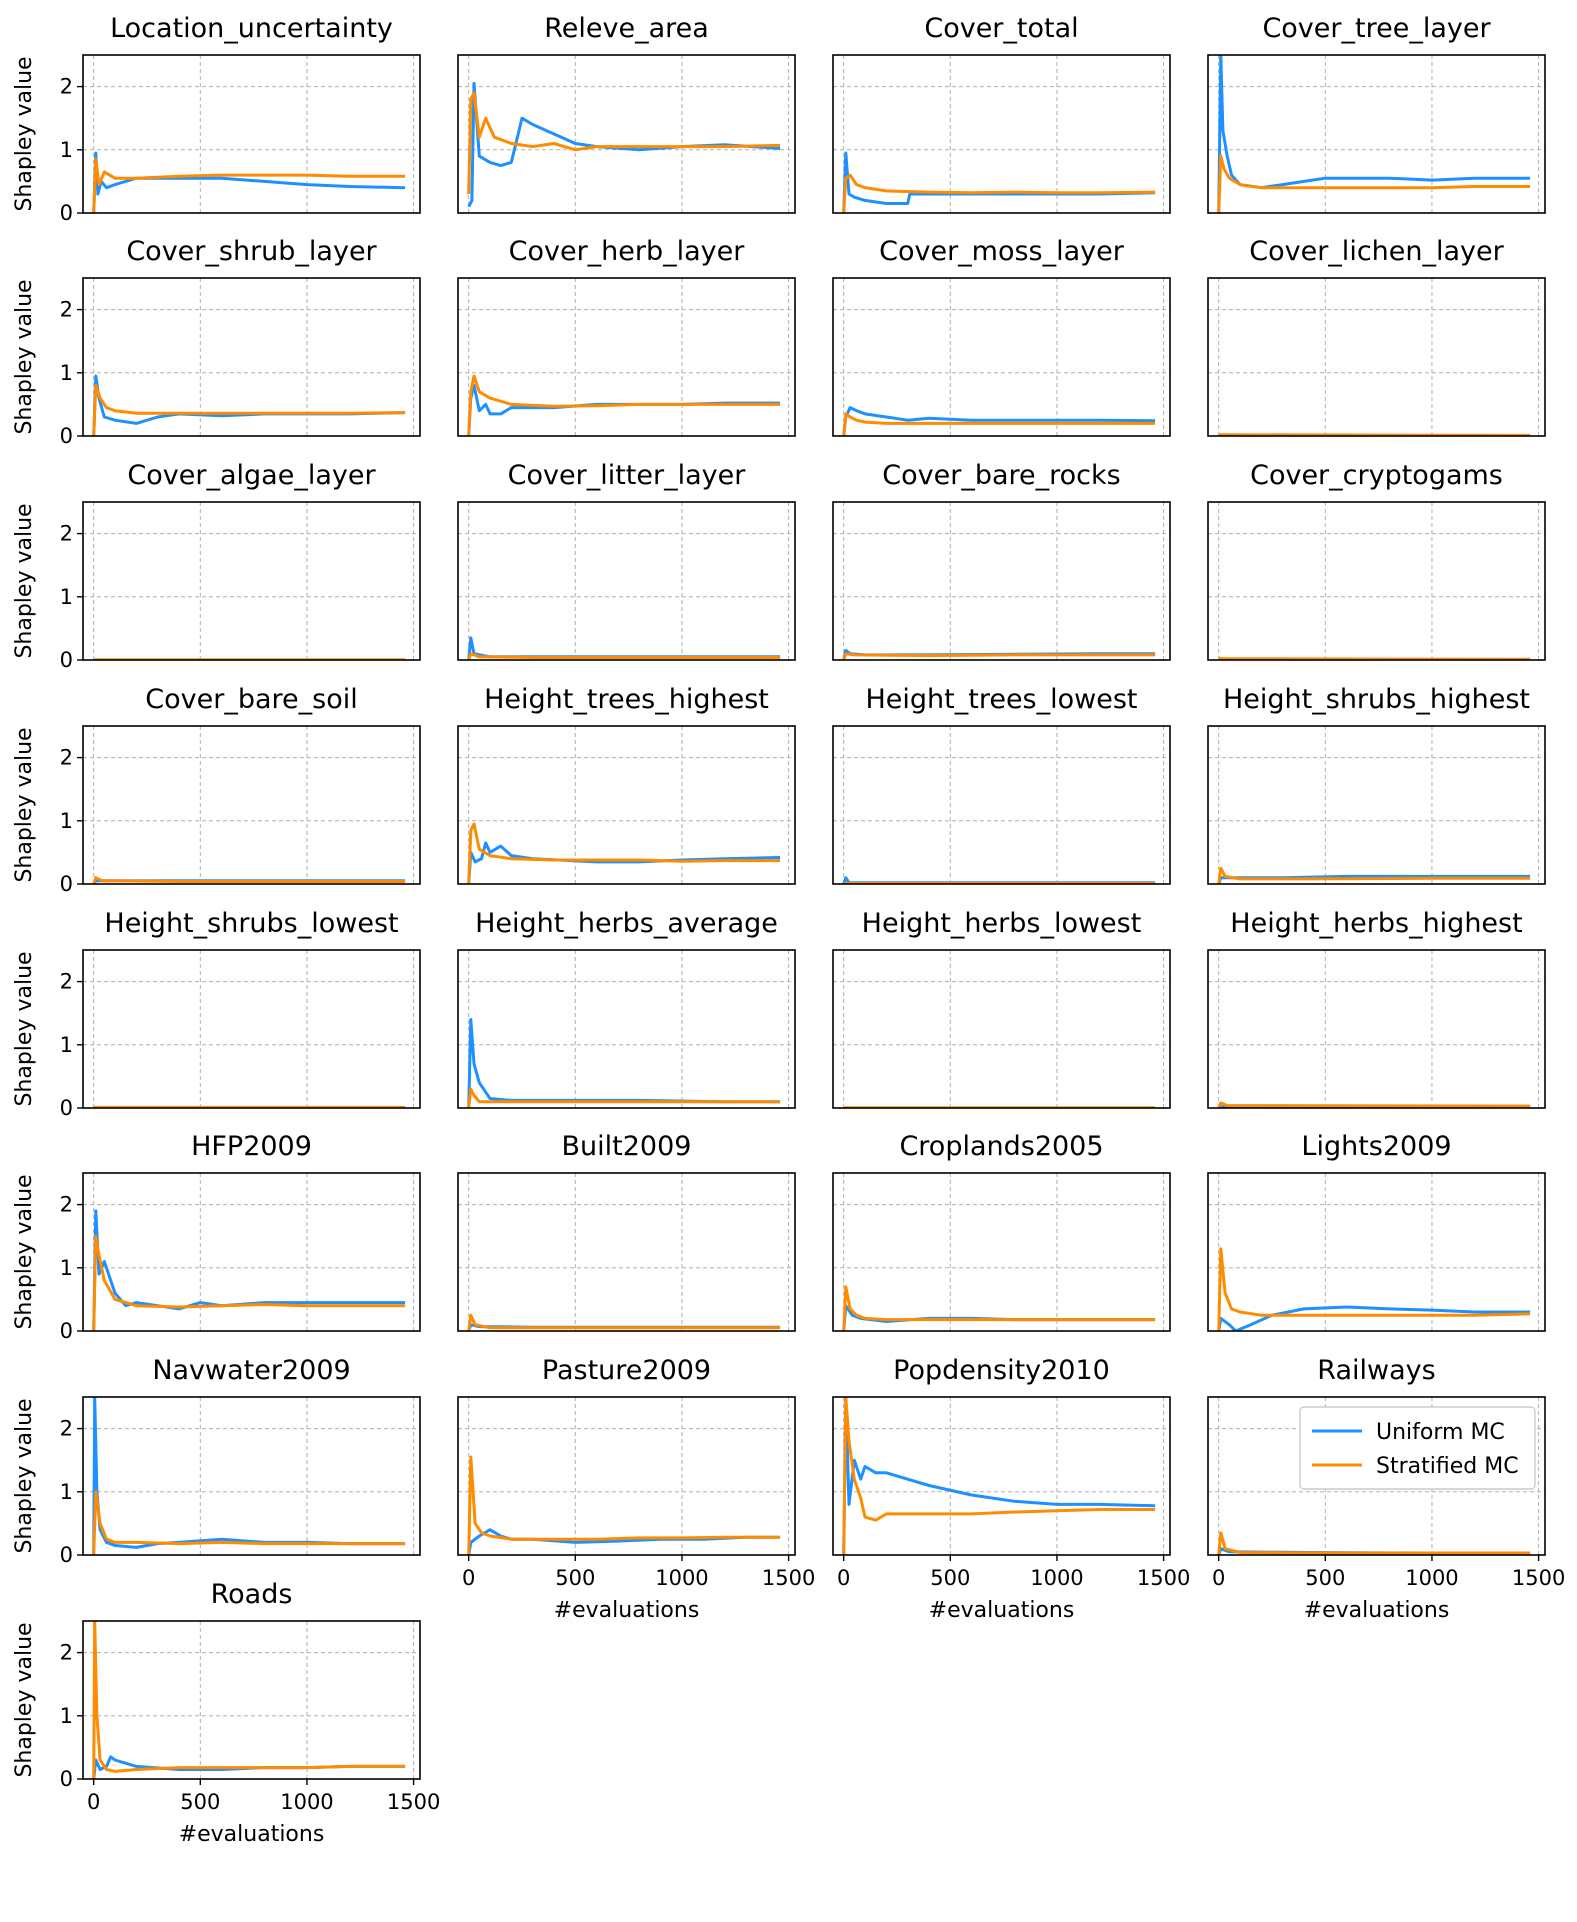  What do you see at coordinates (1376, 923) in the screenshot?
I see `subplot-title: Height_herbs_highest` at bounding box center [1376, 923].